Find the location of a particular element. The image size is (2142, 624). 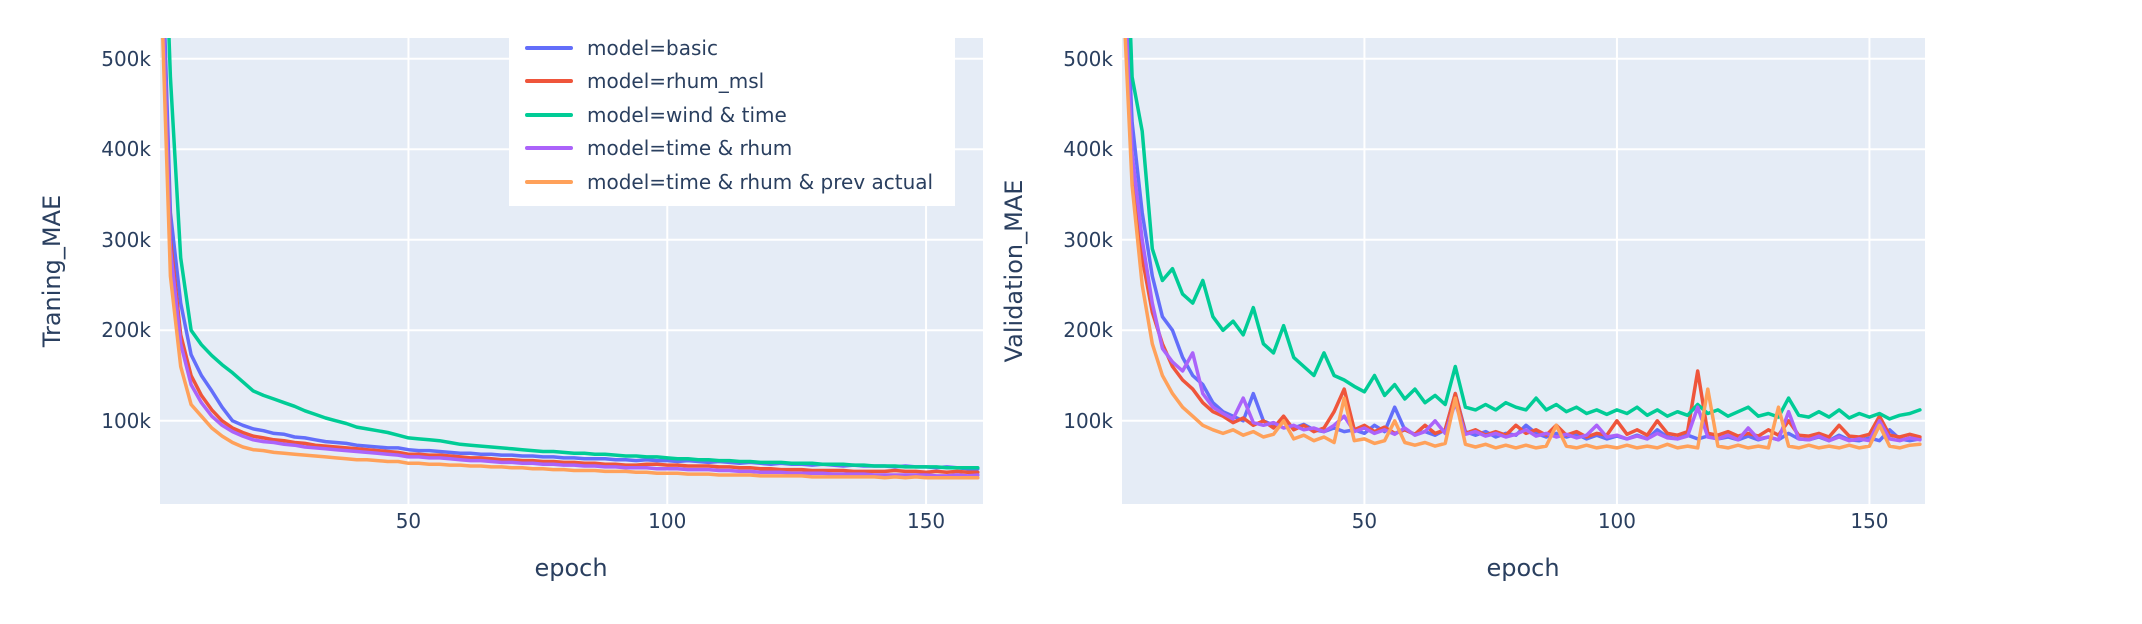

legend-item-2: model=wind & time is located at coordinates (721, 115).